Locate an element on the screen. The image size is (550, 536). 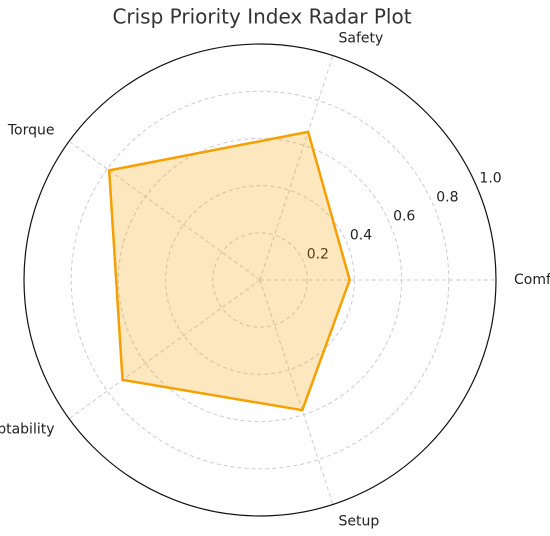
r-tick-label: 1.0 is located at coordinates (490, 178).